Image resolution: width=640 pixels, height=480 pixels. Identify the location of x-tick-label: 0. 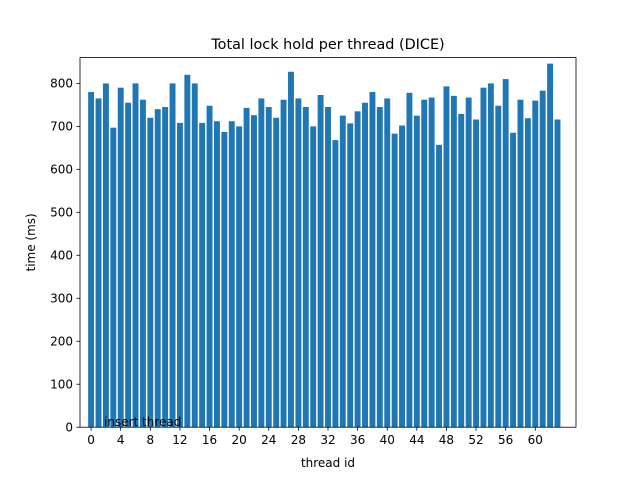
(91, 440).